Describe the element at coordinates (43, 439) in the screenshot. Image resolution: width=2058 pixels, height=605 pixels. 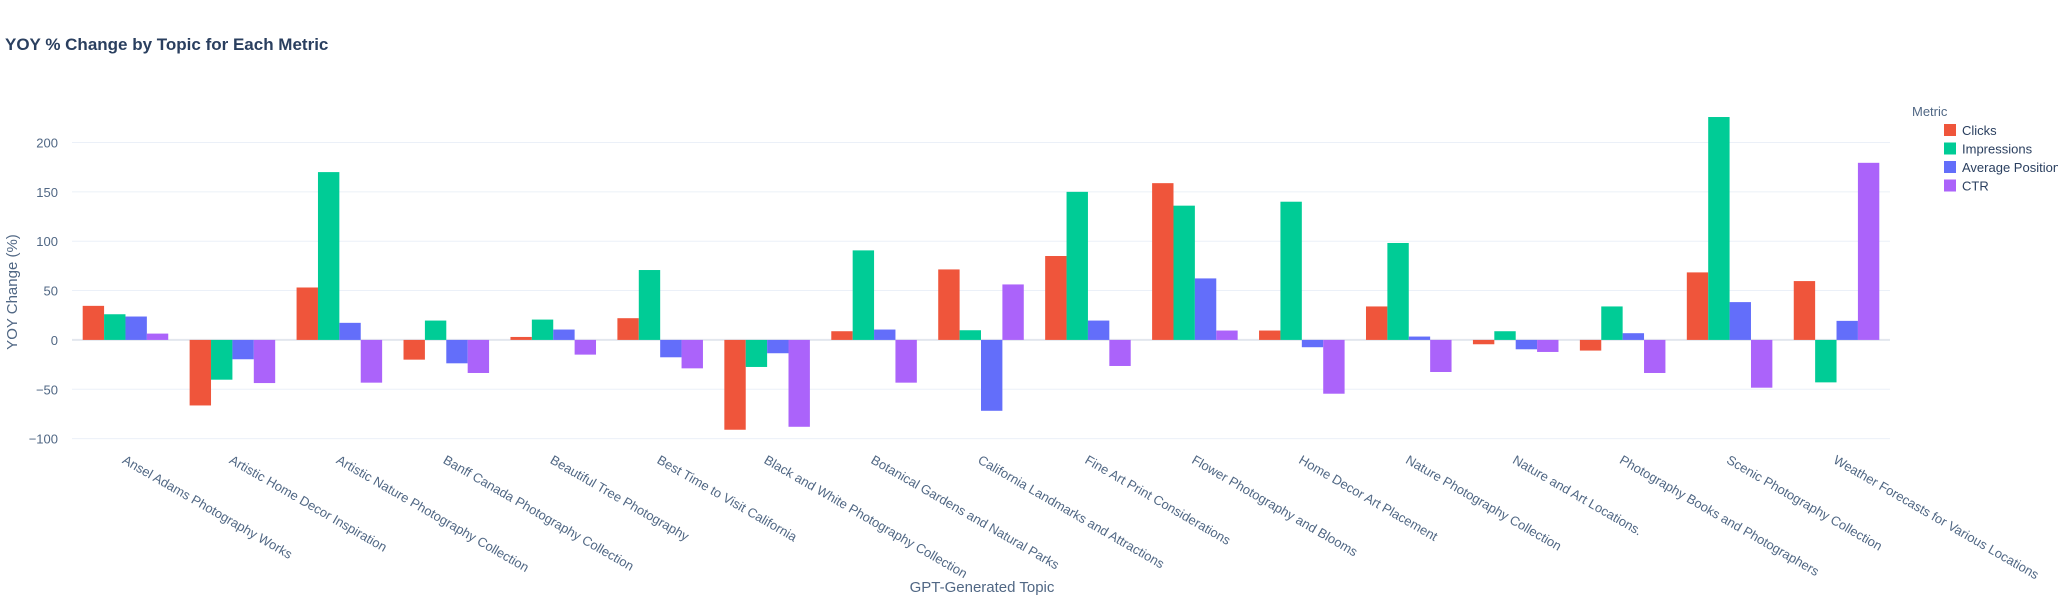
I see `y-tick-label: −100` at that location.